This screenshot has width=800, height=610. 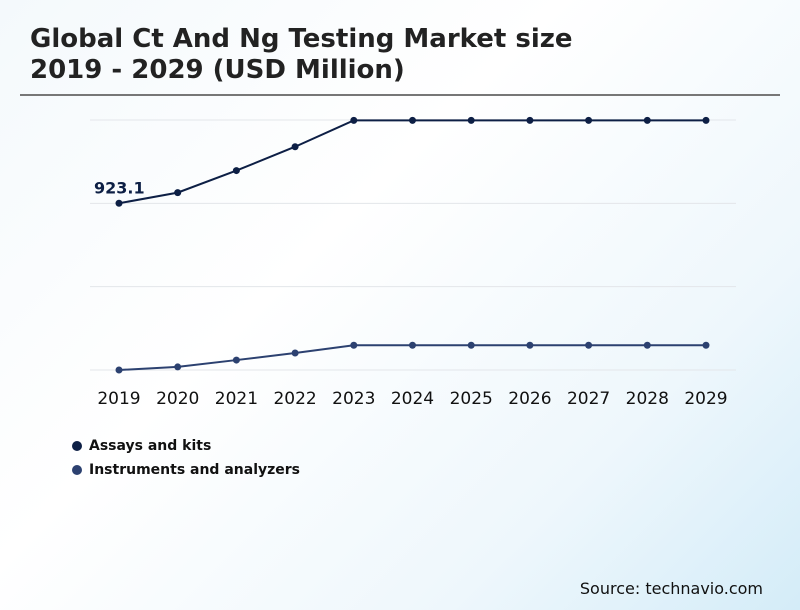 I want to click on legend-item-instruments: Instruments and analyzers, so click(x=186, y=470).